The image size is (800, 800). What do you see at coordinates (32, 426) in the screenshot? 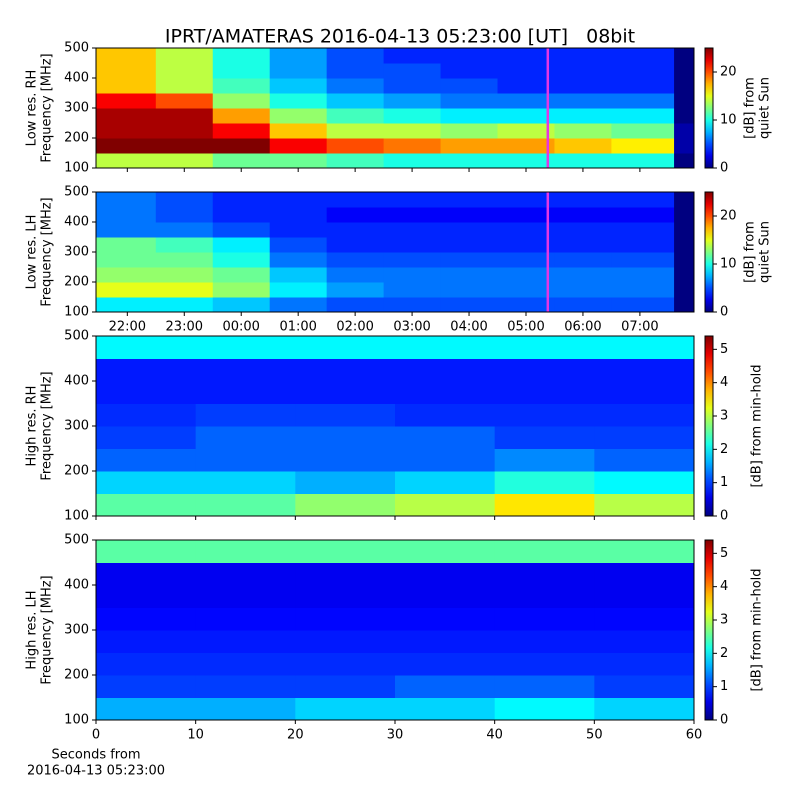
I see `y-axis-label: High res. RH` at bounding box center [32, 426].